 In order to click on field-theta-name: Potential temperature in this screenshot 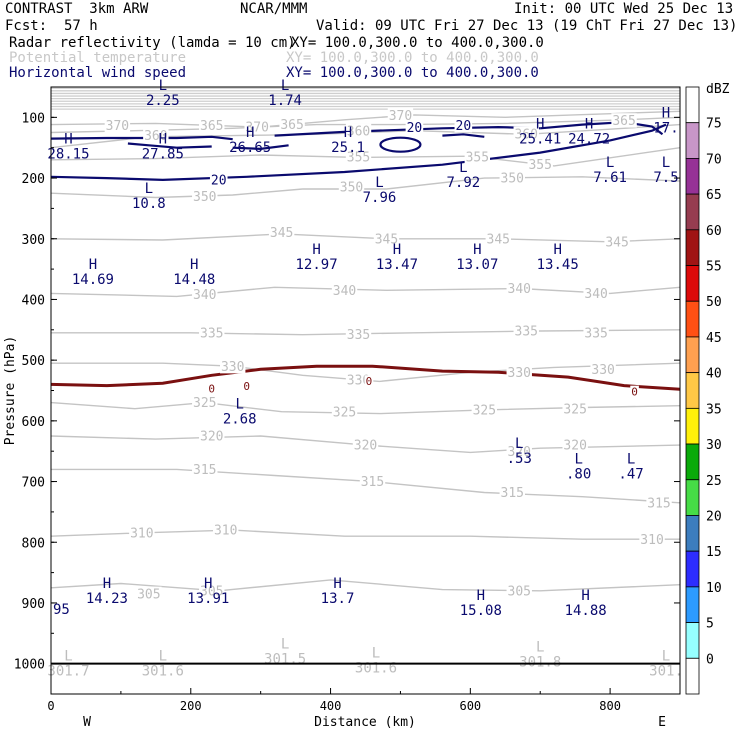, I will do `click(98, 58)`.